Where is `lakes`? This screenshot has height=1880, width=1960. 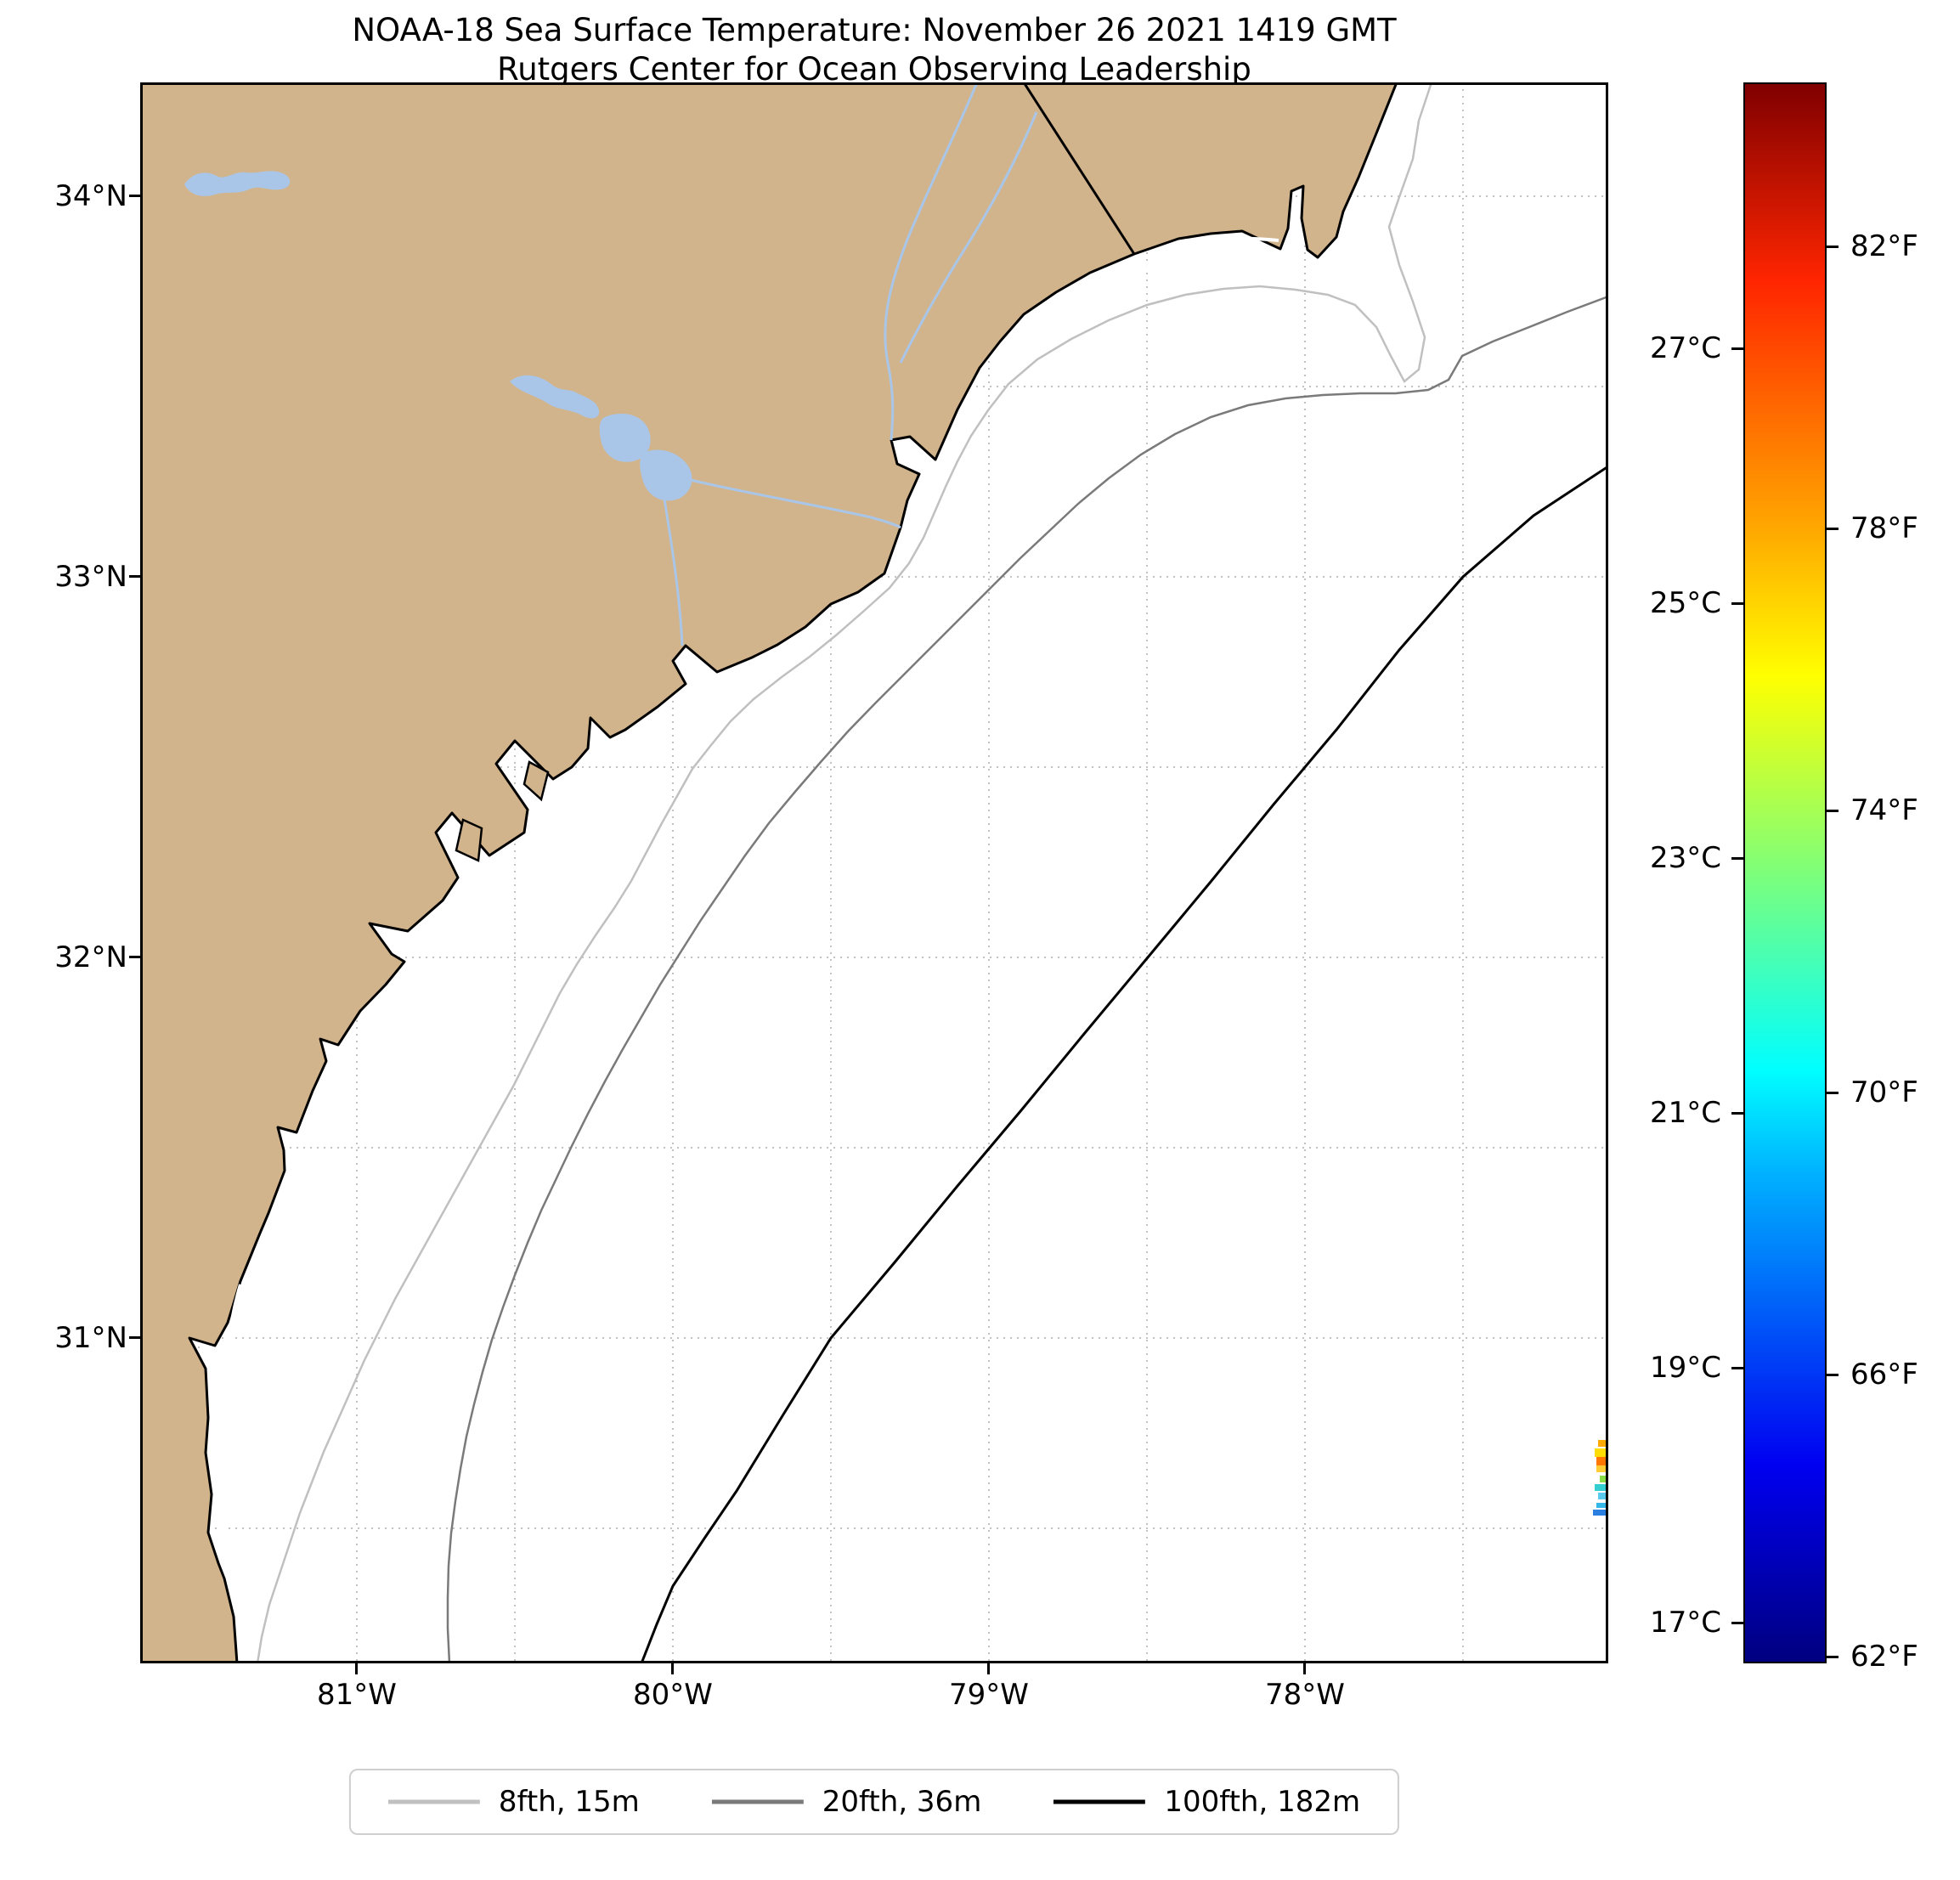 lakes is located at coordinates (438, 336).